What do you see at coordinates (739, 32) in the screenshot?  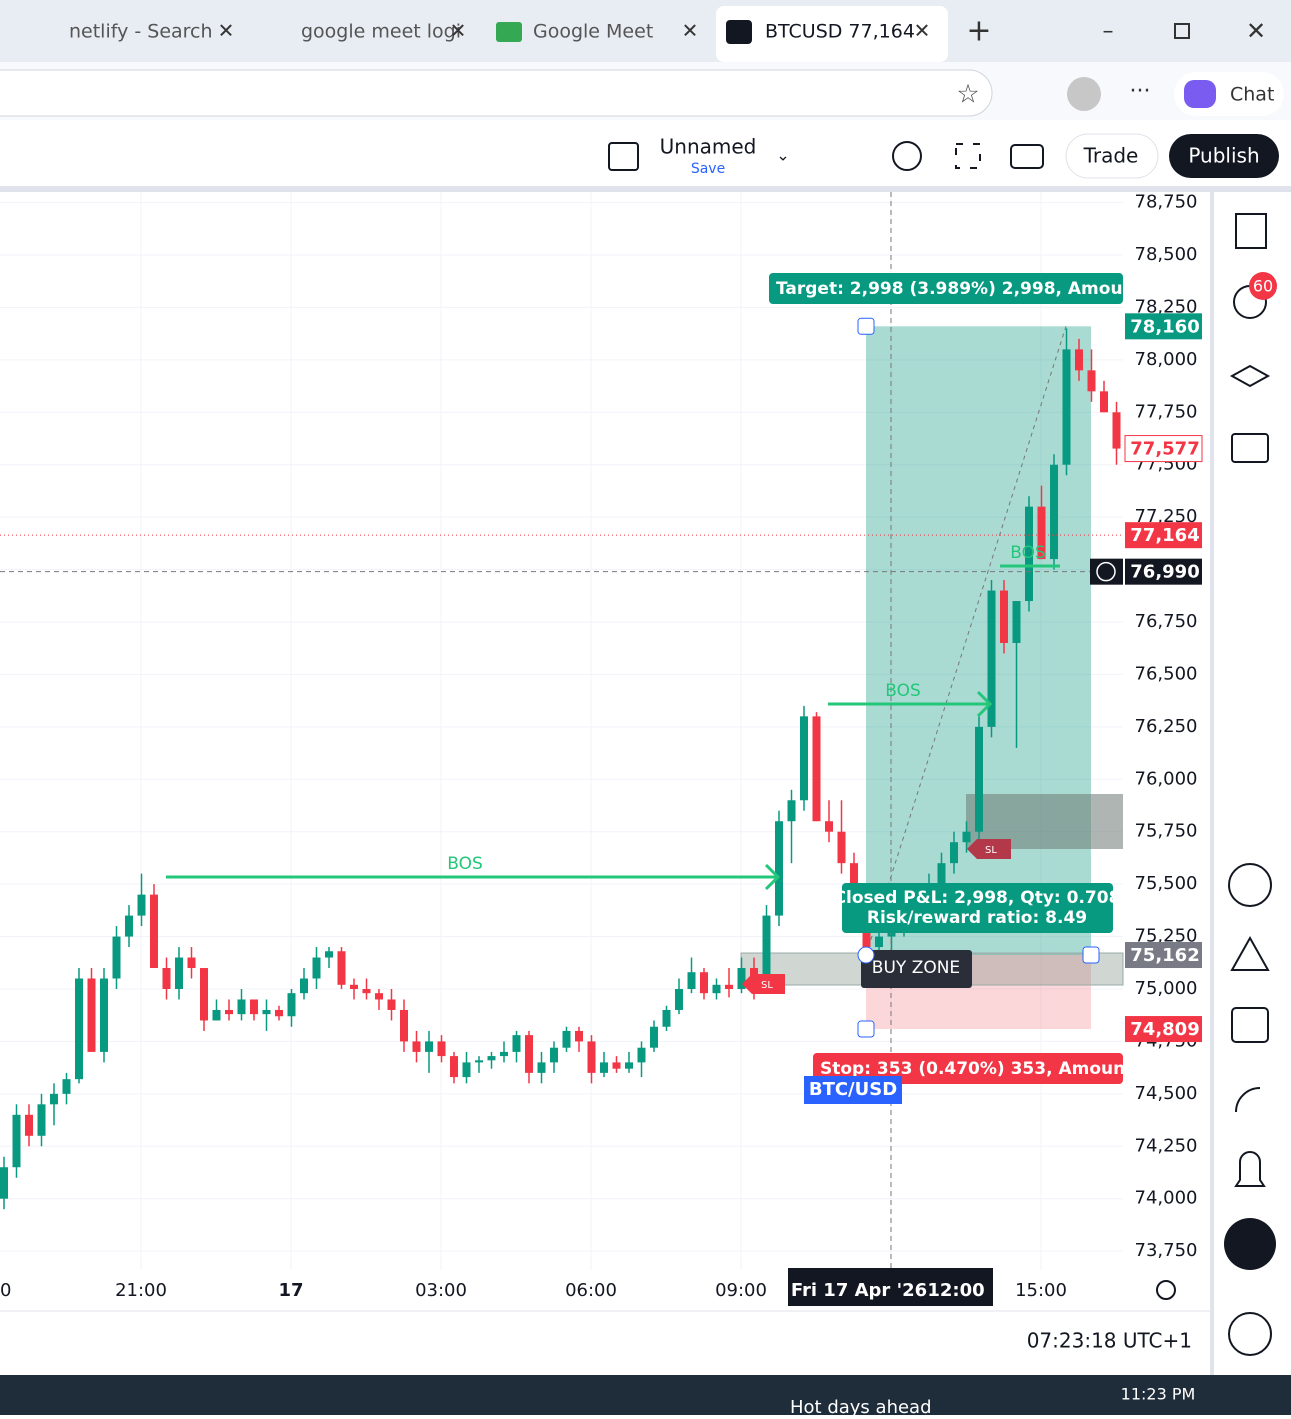 I see `tv-icon` at bounding box center [739, 32].